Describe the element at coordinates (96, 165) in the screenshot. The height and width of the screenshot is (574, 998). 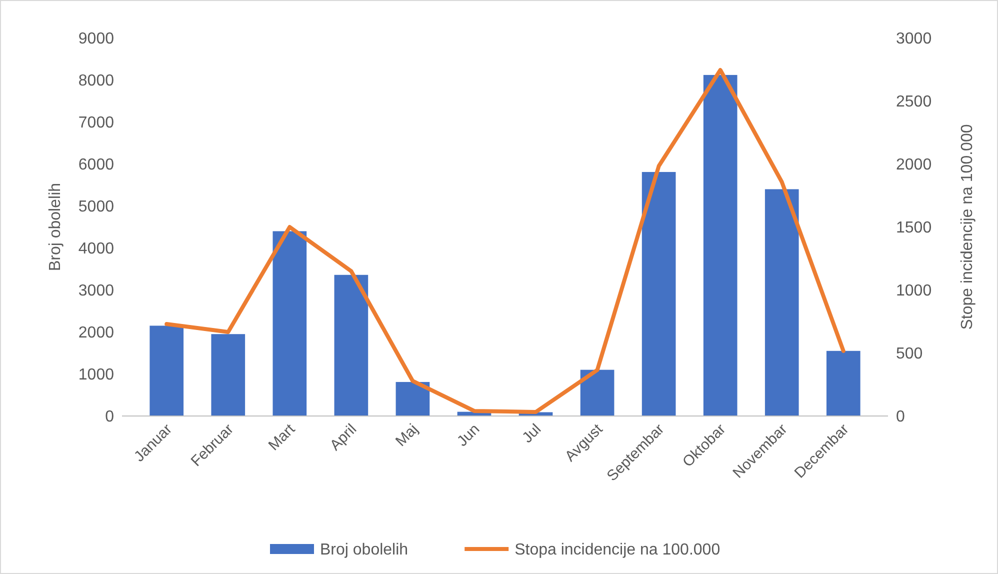
I see `y-tick-label: 6000` at that location.